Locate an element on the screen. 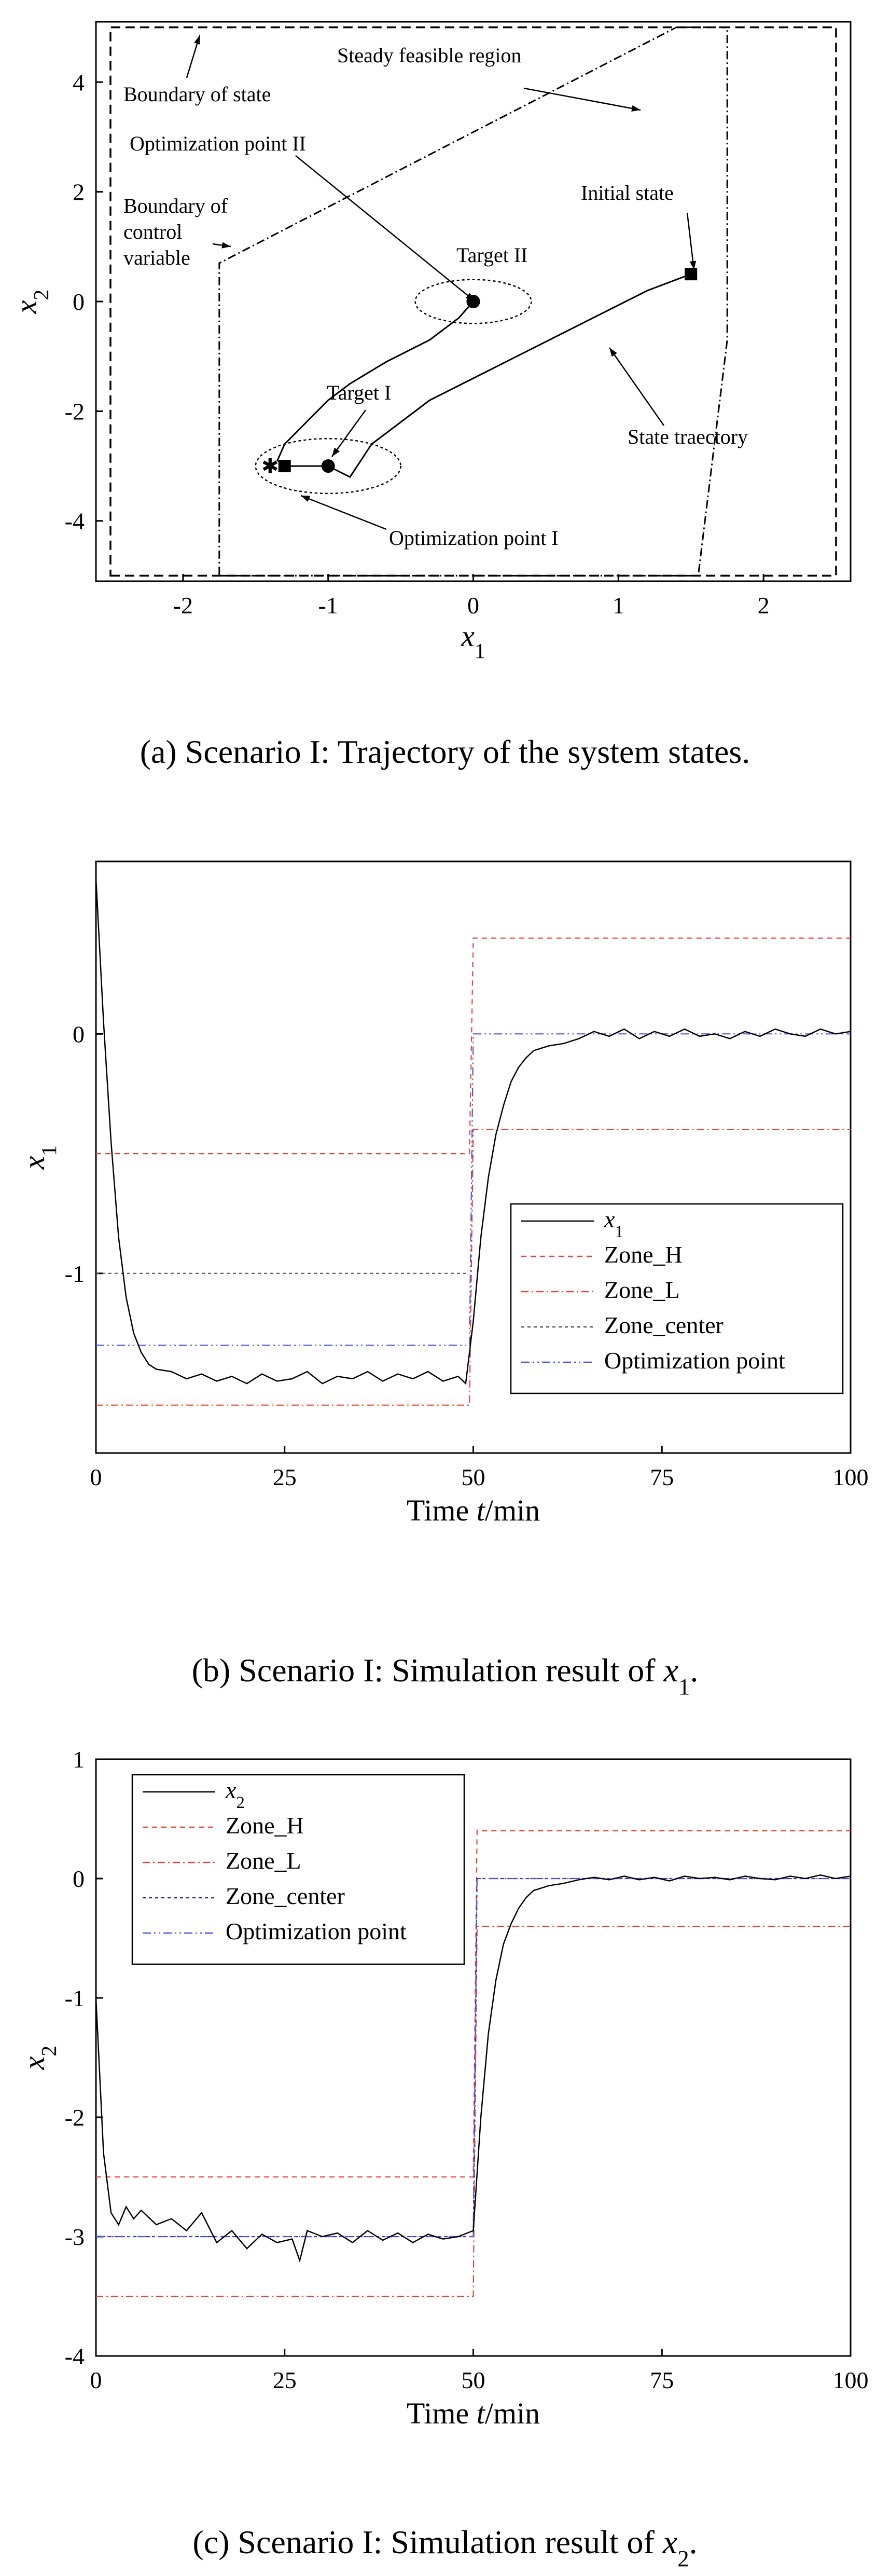 The height and width of the screenshot is (2576, 890). b-ytick-label: -1 is located at coordinates (75, 1273).